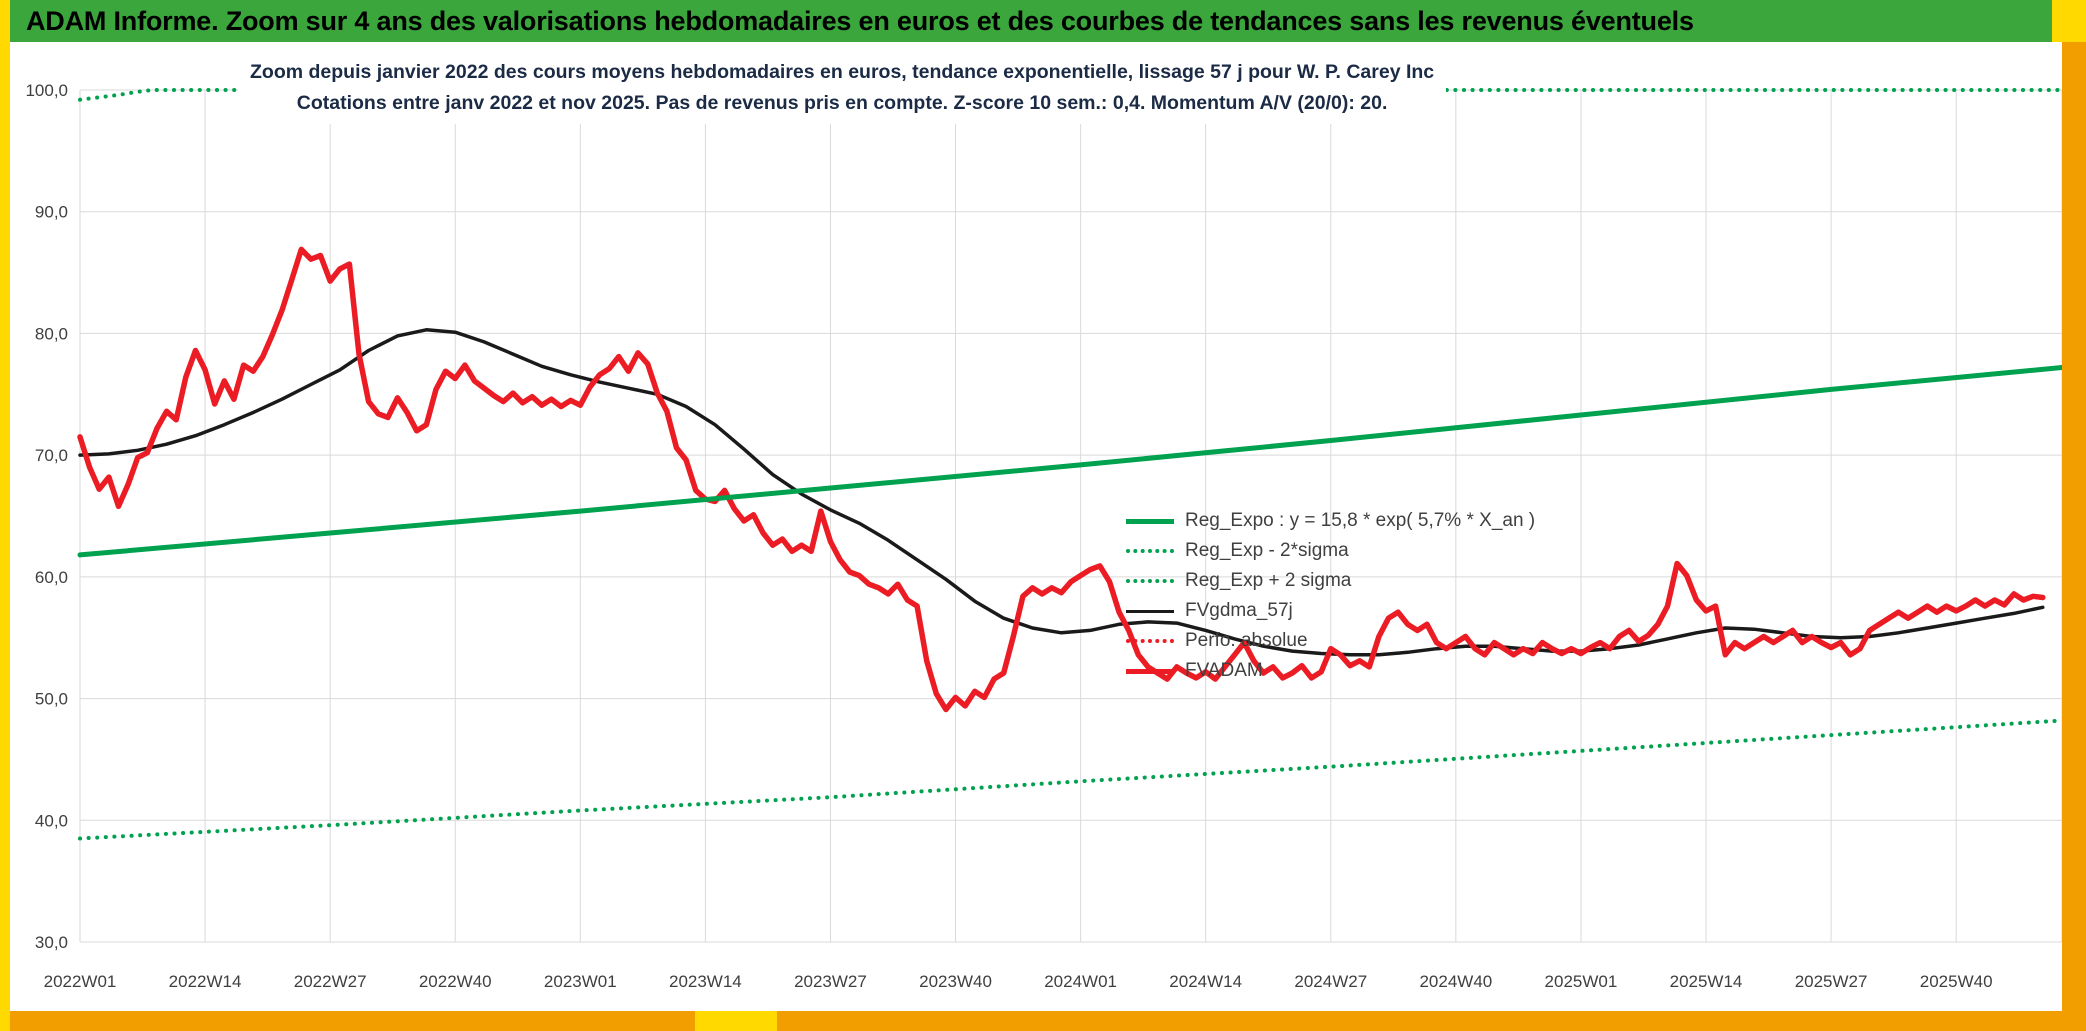 The width and height of the screenshot is (2086, 1031). Describe the element at coordinates (955, 981) in the screenshot. I see `x-axis-tick-label: 2023W40` at that location.